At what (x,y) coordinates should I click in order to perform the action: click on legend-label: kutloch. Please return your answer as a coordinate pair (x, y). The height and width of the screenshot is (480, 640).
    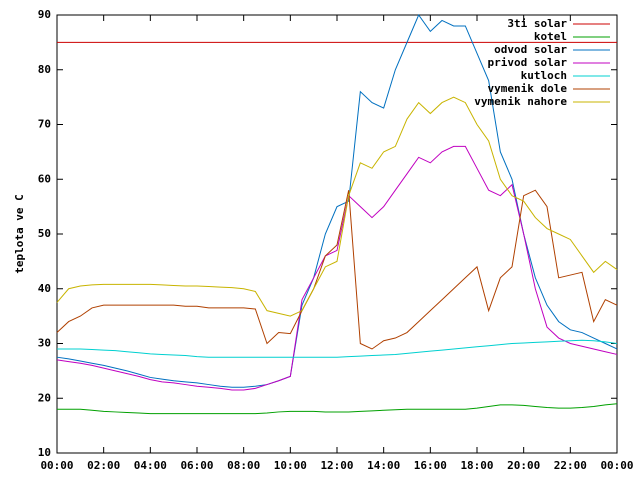
    Looking at the image, I should click on (544, 75).